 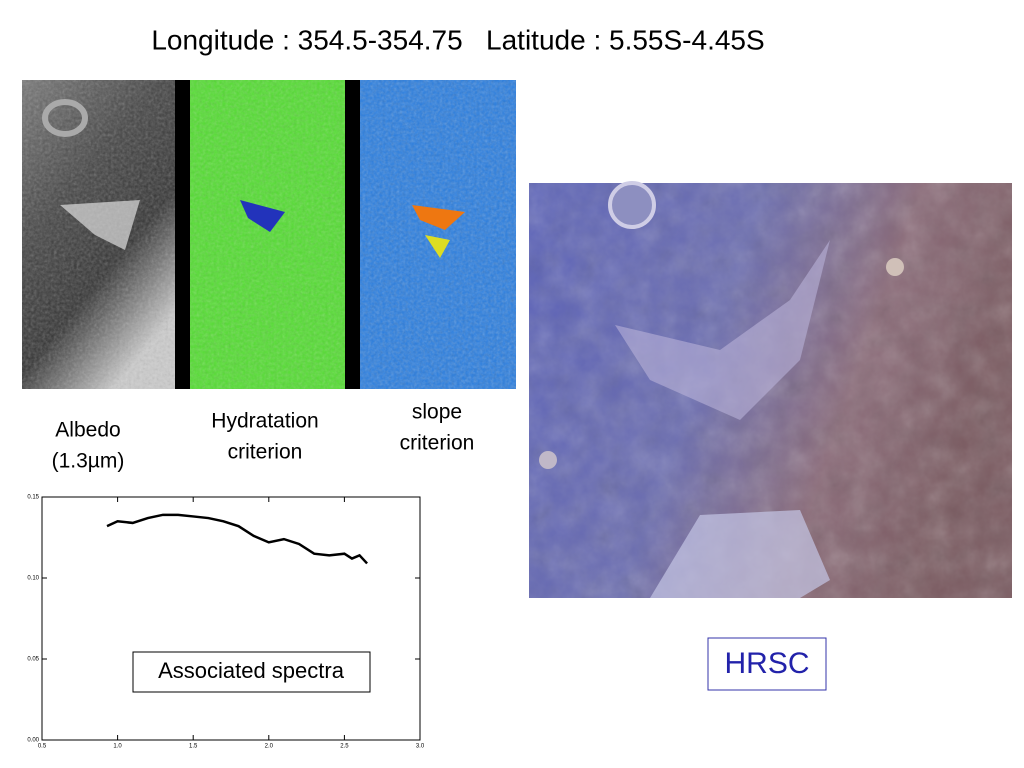 What do you see at coordinates (33, 498) in the screenshot?
I see `y-tick-label: 0.15` at bounding box center [33, 498].